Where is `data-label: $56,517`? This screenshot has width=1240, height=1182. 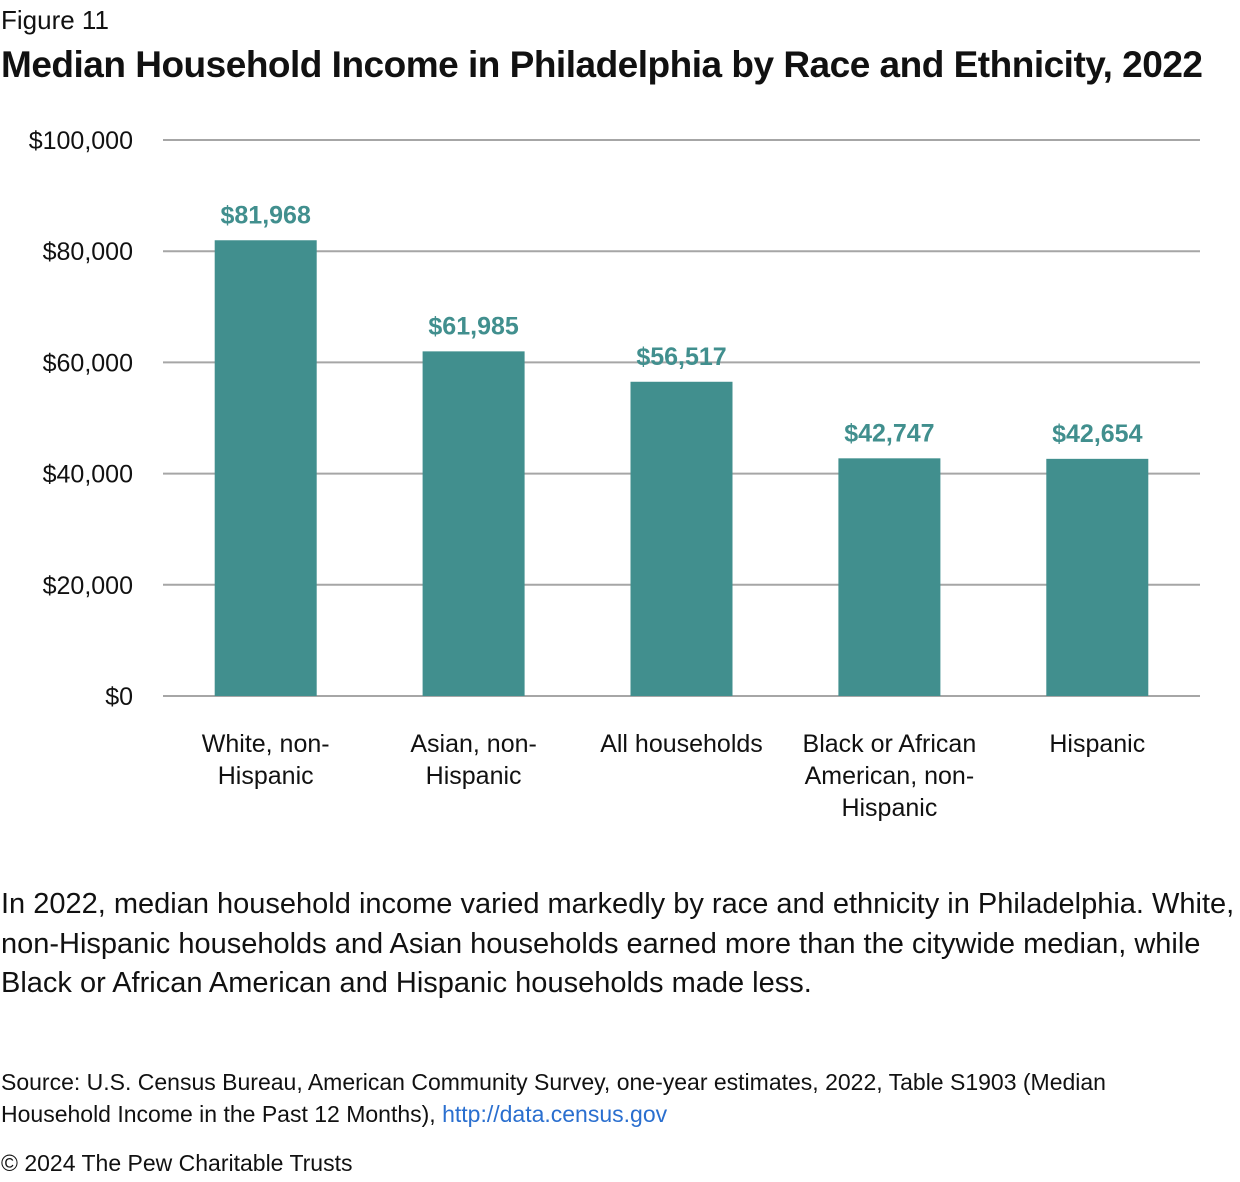
data-label: $56,517 is located at coordinates (681, 357).